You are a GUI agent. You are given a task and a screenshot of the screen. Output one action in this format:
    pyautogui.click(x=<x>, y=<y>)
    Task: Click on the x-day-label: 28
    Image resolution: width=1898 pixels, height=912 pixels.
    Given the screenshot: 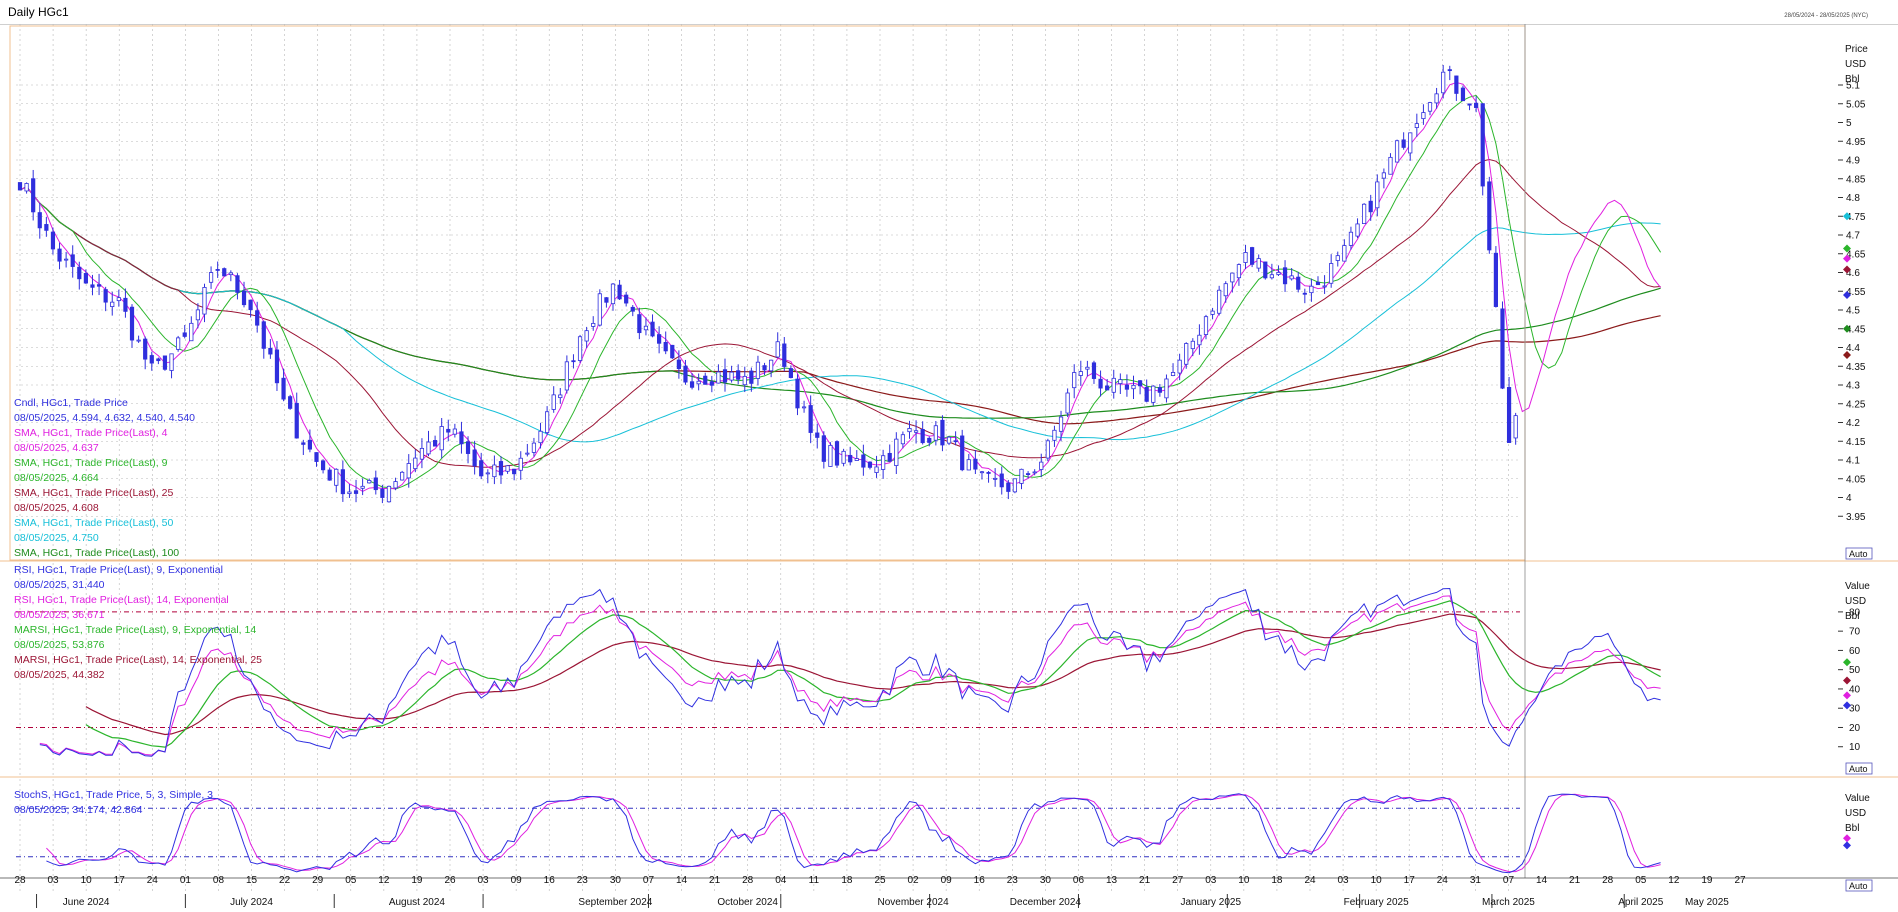 What is the action you would take?
    pyautogui.click(x=20, y=880)
    